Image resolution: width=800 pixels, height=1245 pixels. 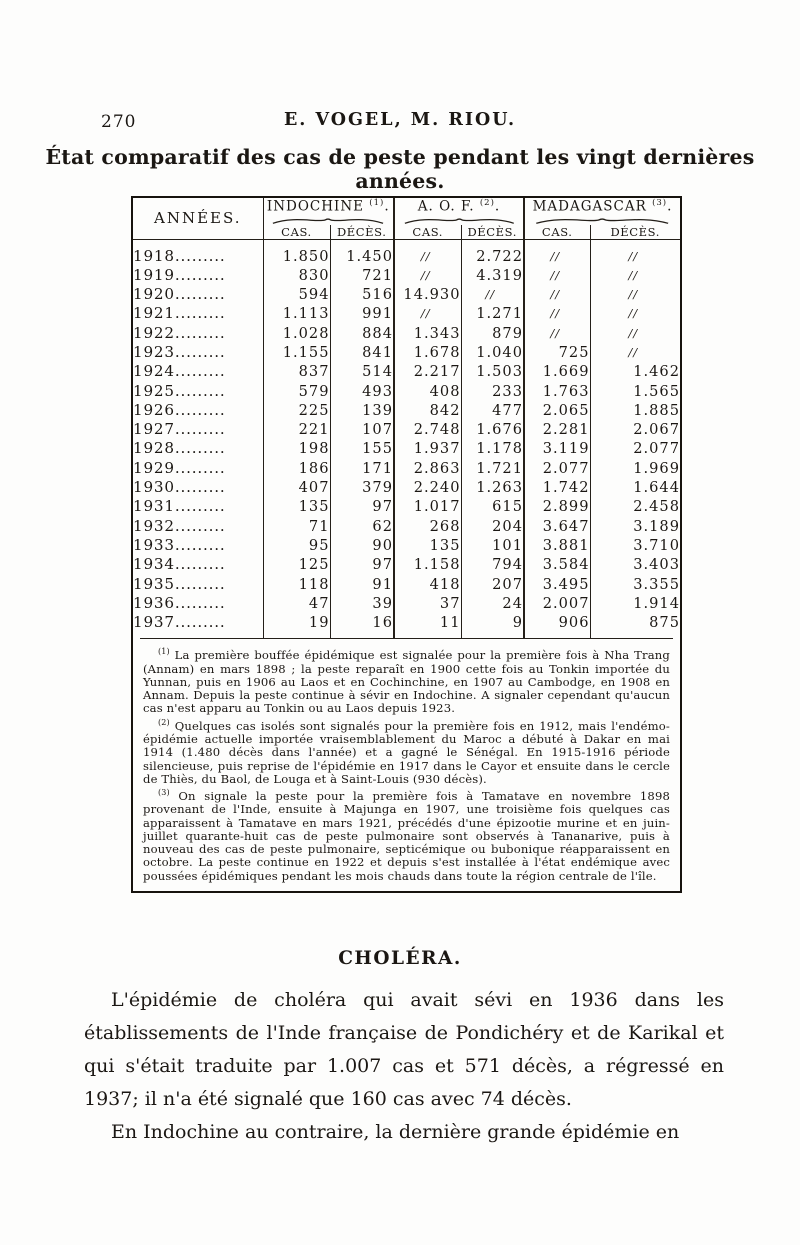 I want to click on value-cell: 9, so click(x=493, y=626).